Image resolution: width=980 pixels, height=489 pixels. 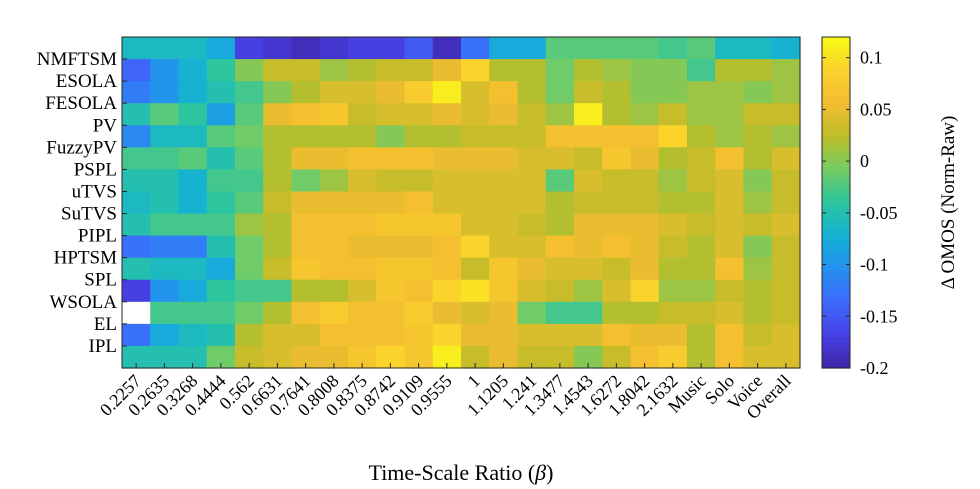 What do you see at coordinates (83, 302) in the screenshot?
I see `y-tick-label: WSOLA` at bounding box center [83, 302].